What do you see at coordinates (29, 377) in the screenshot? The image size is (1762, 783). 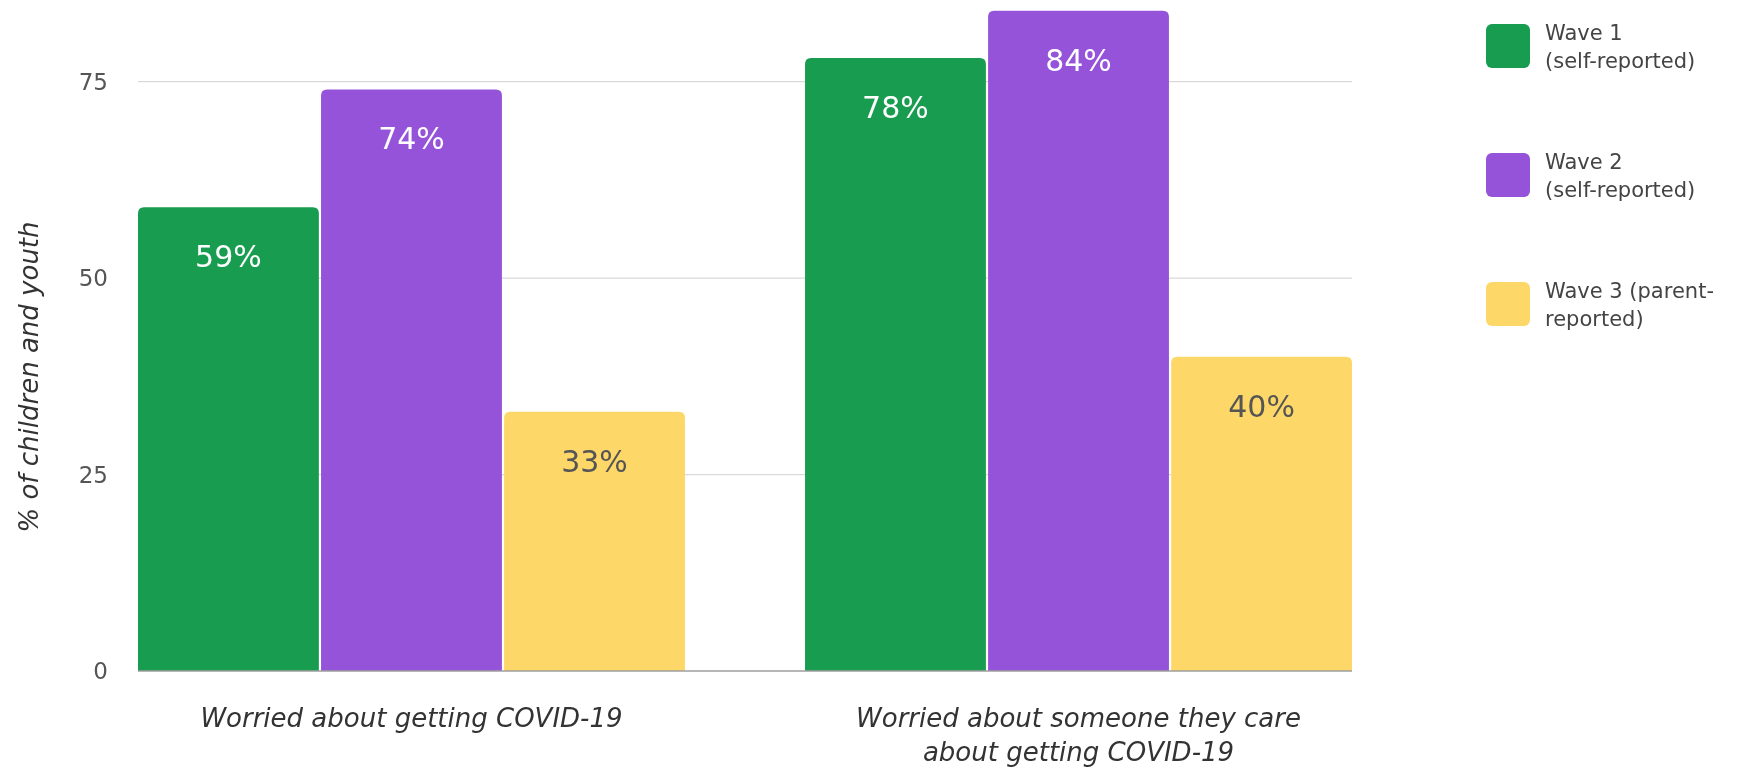 I see `y-axis-title: % of children and youth` at bounding box center [29, 377].